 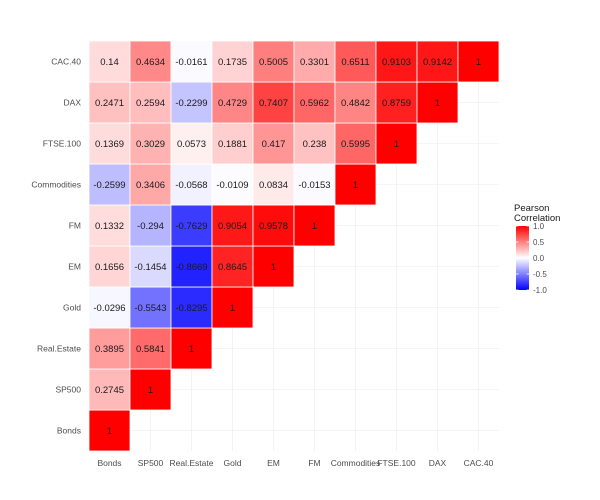 I want to click on cell-value-label-commodities-em: 0.0834, so click(x=273, y=185).